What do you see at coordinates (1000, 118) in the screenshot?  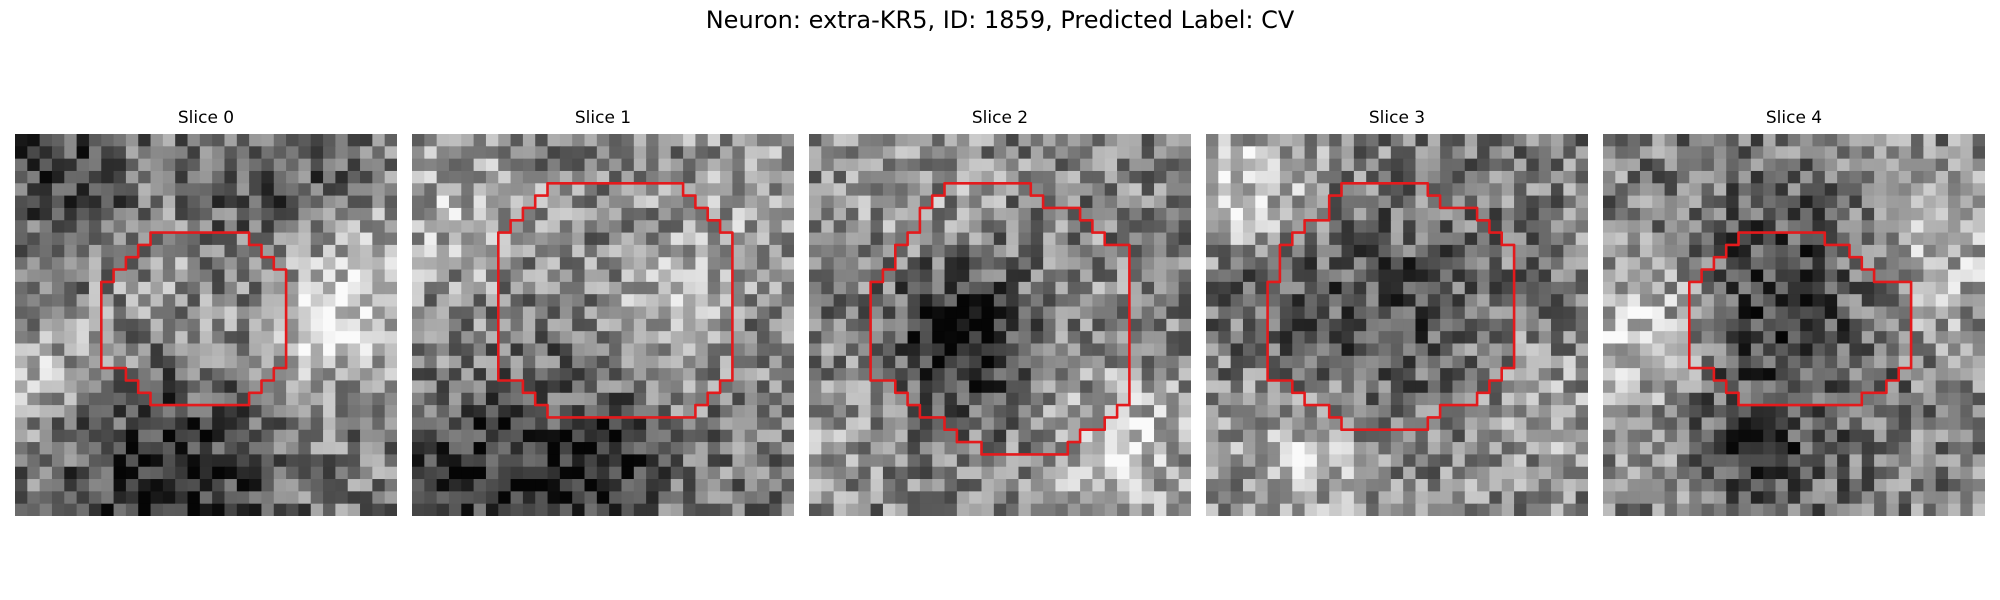 I see `slice-title: Slice 2` at bounding box center [1000, 118].